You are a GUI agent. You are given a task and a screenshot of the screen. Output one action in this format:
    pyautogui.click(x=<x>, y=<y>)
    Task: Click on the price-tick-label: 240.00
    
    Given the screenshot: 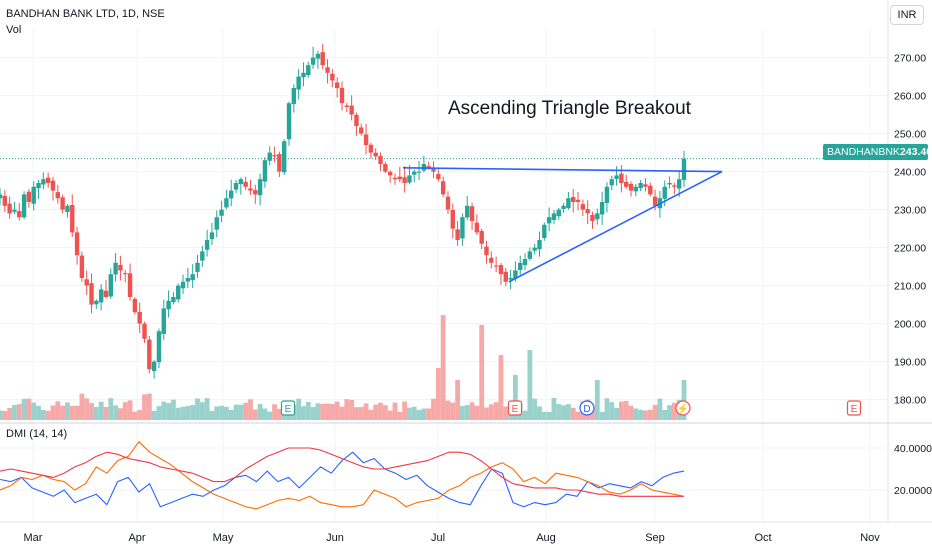 What is the action you would take?
    pyautogui.click(x=910, y=173)
    